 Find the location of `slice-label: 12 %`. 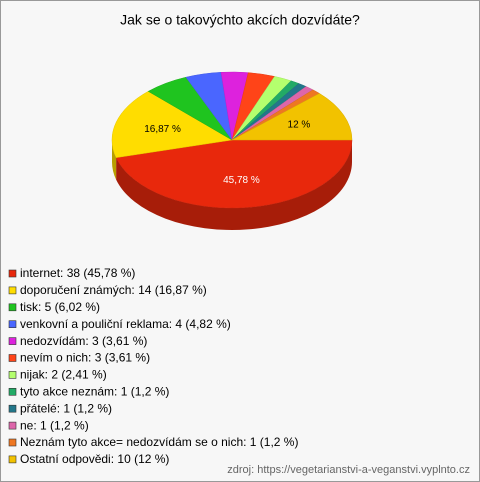

slice-label: 12 % is located at coordinates (299, 125).